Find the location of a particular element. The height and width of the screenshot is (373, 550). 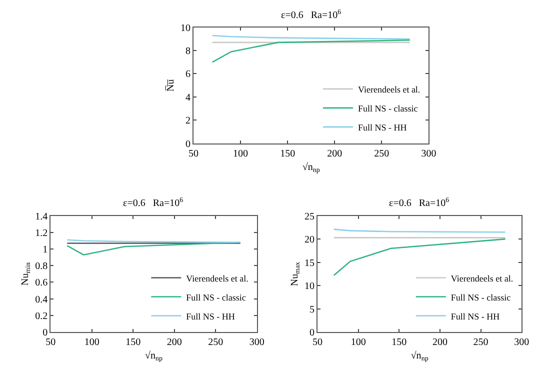

y-tick-label: 25 is located at coordinates (309, 216).